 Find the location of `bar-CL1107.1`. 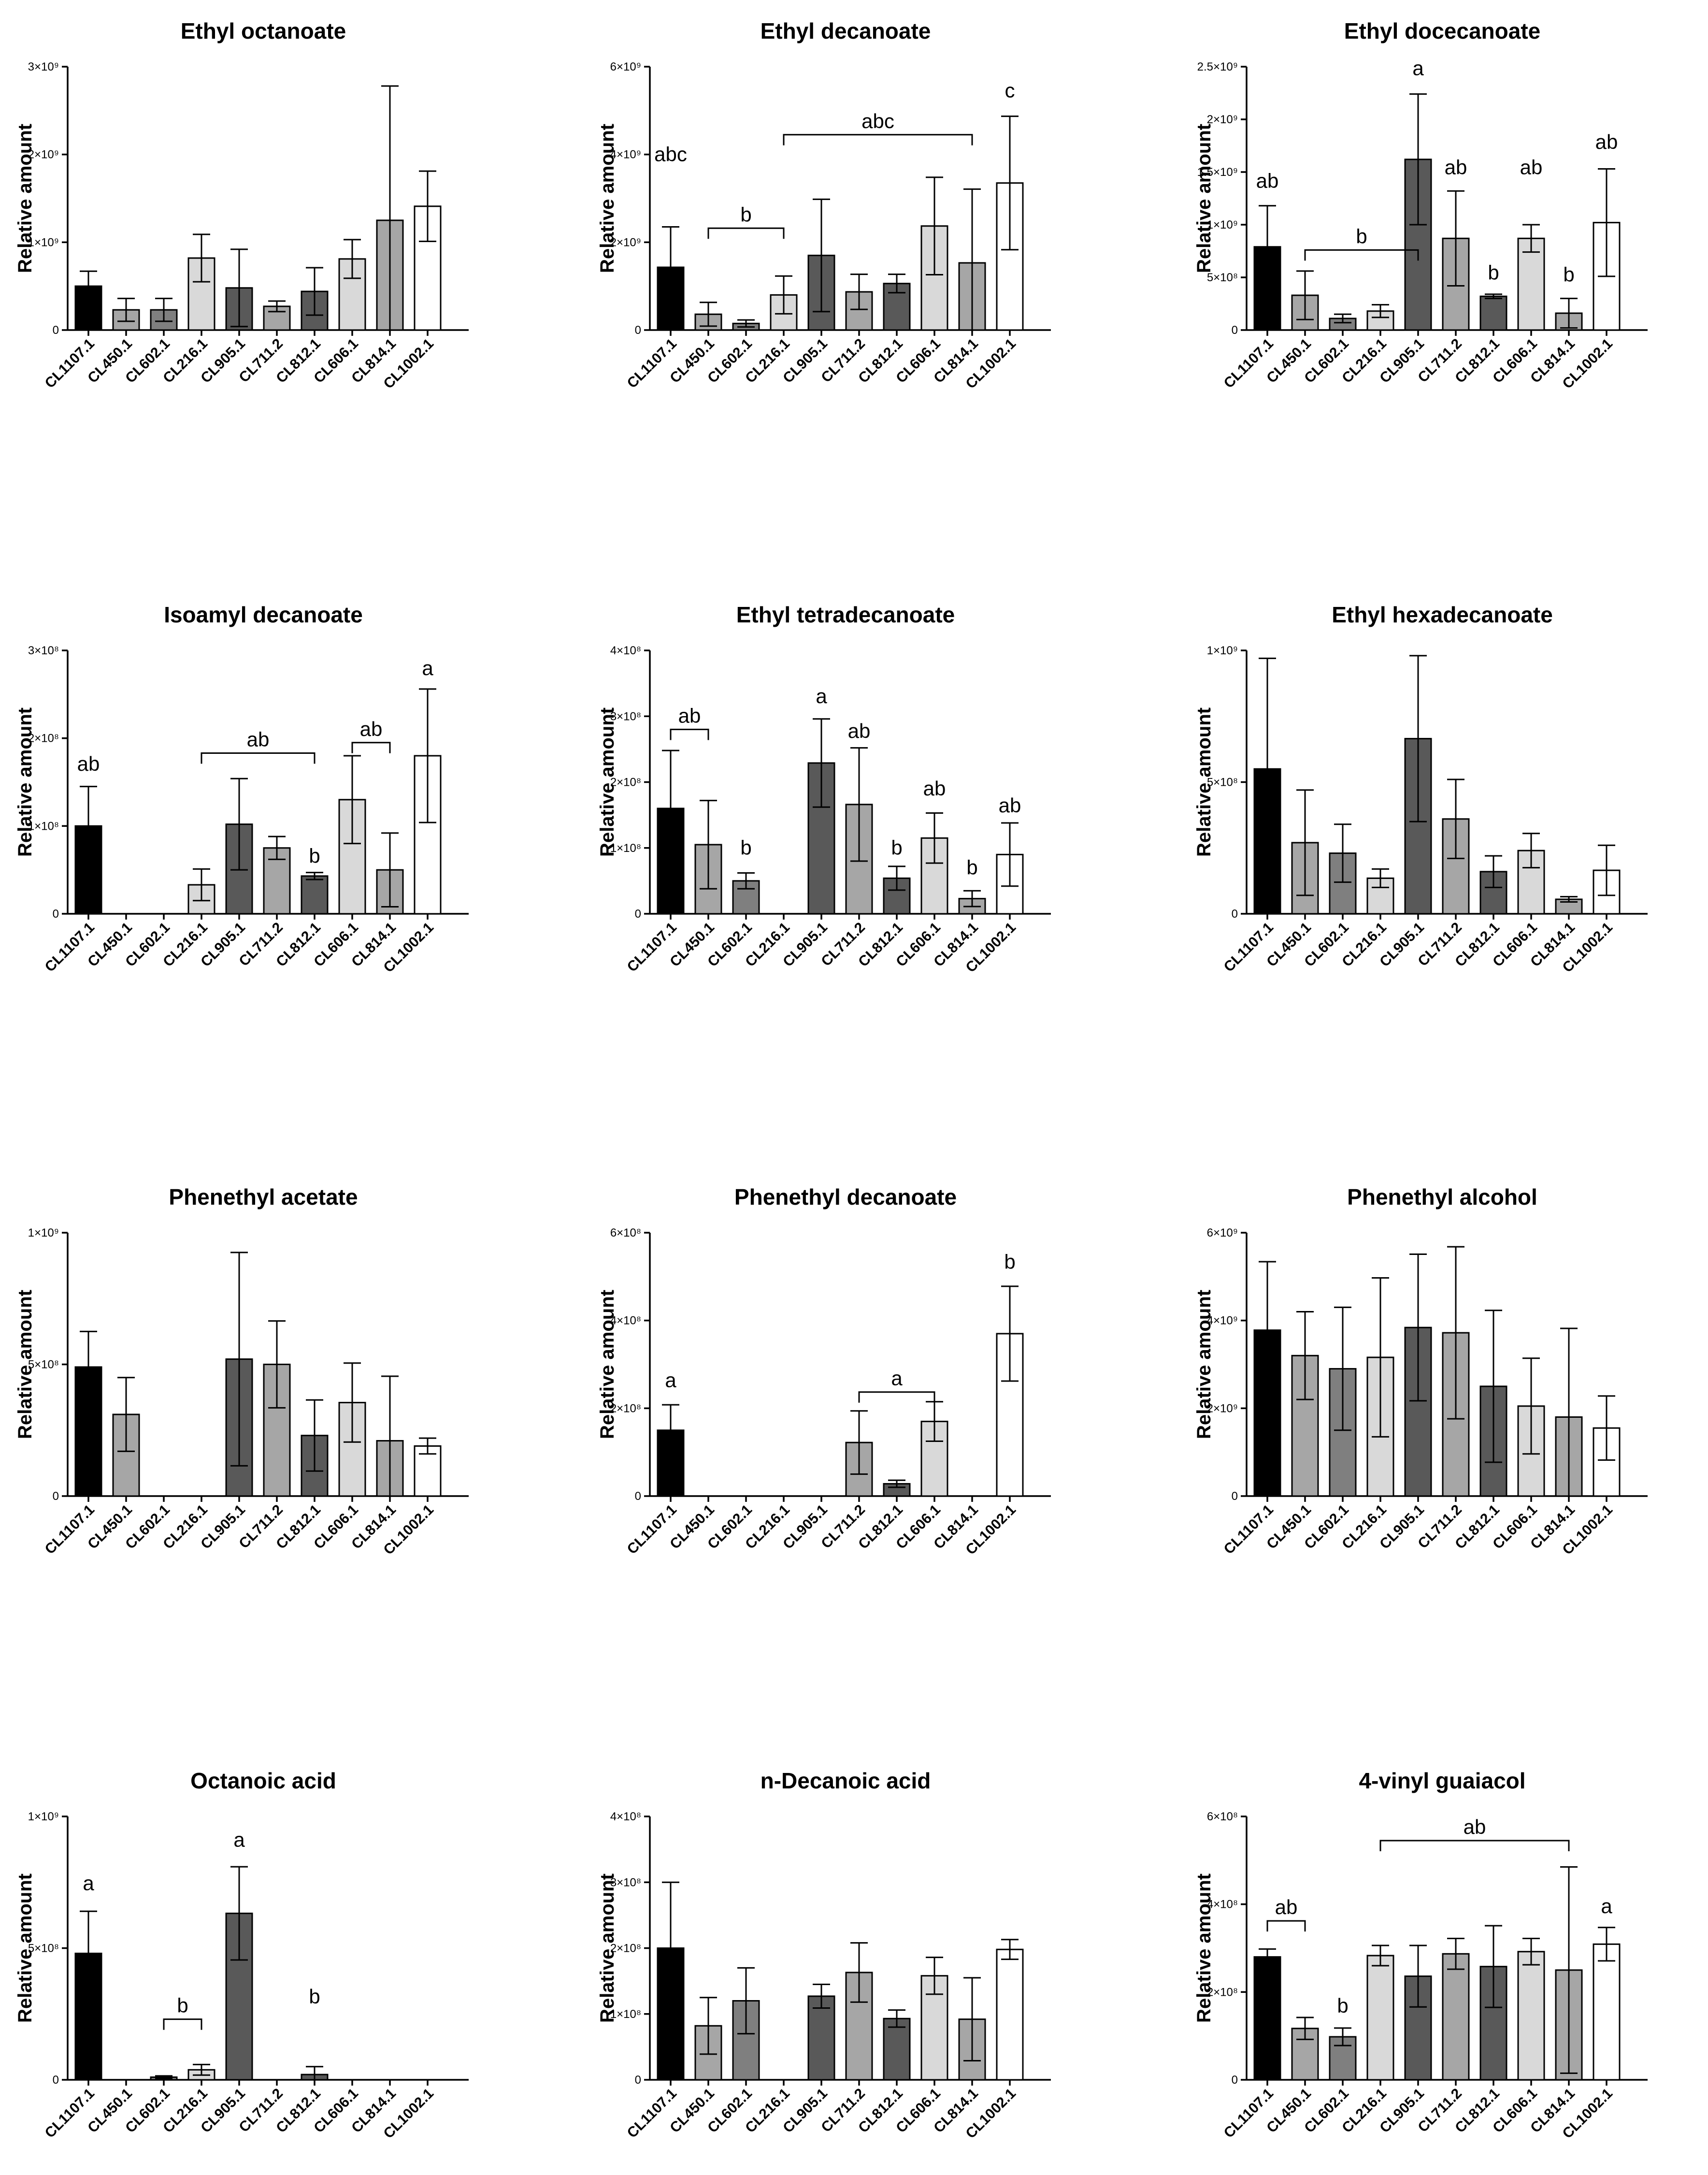

bar-CL1107.1 is located at coordinates (1267, 2018).